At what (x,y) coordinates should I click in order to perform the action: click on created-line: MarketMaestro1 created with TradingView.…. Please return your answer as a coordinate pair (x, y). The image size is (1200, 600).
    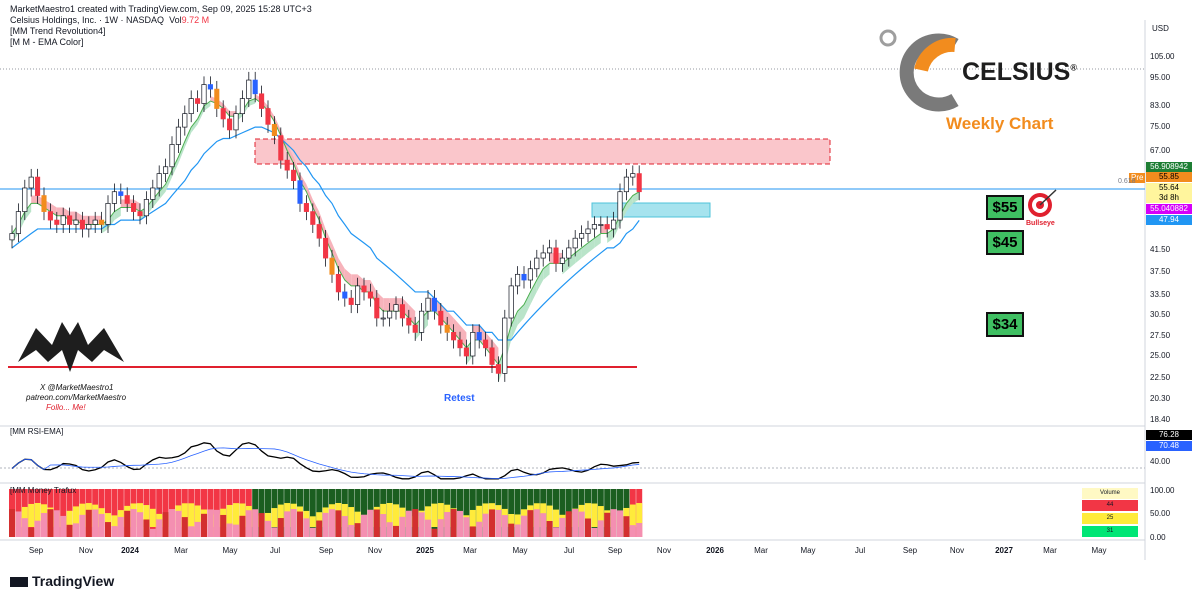
    Looking at the image, I should click on (161, 9).